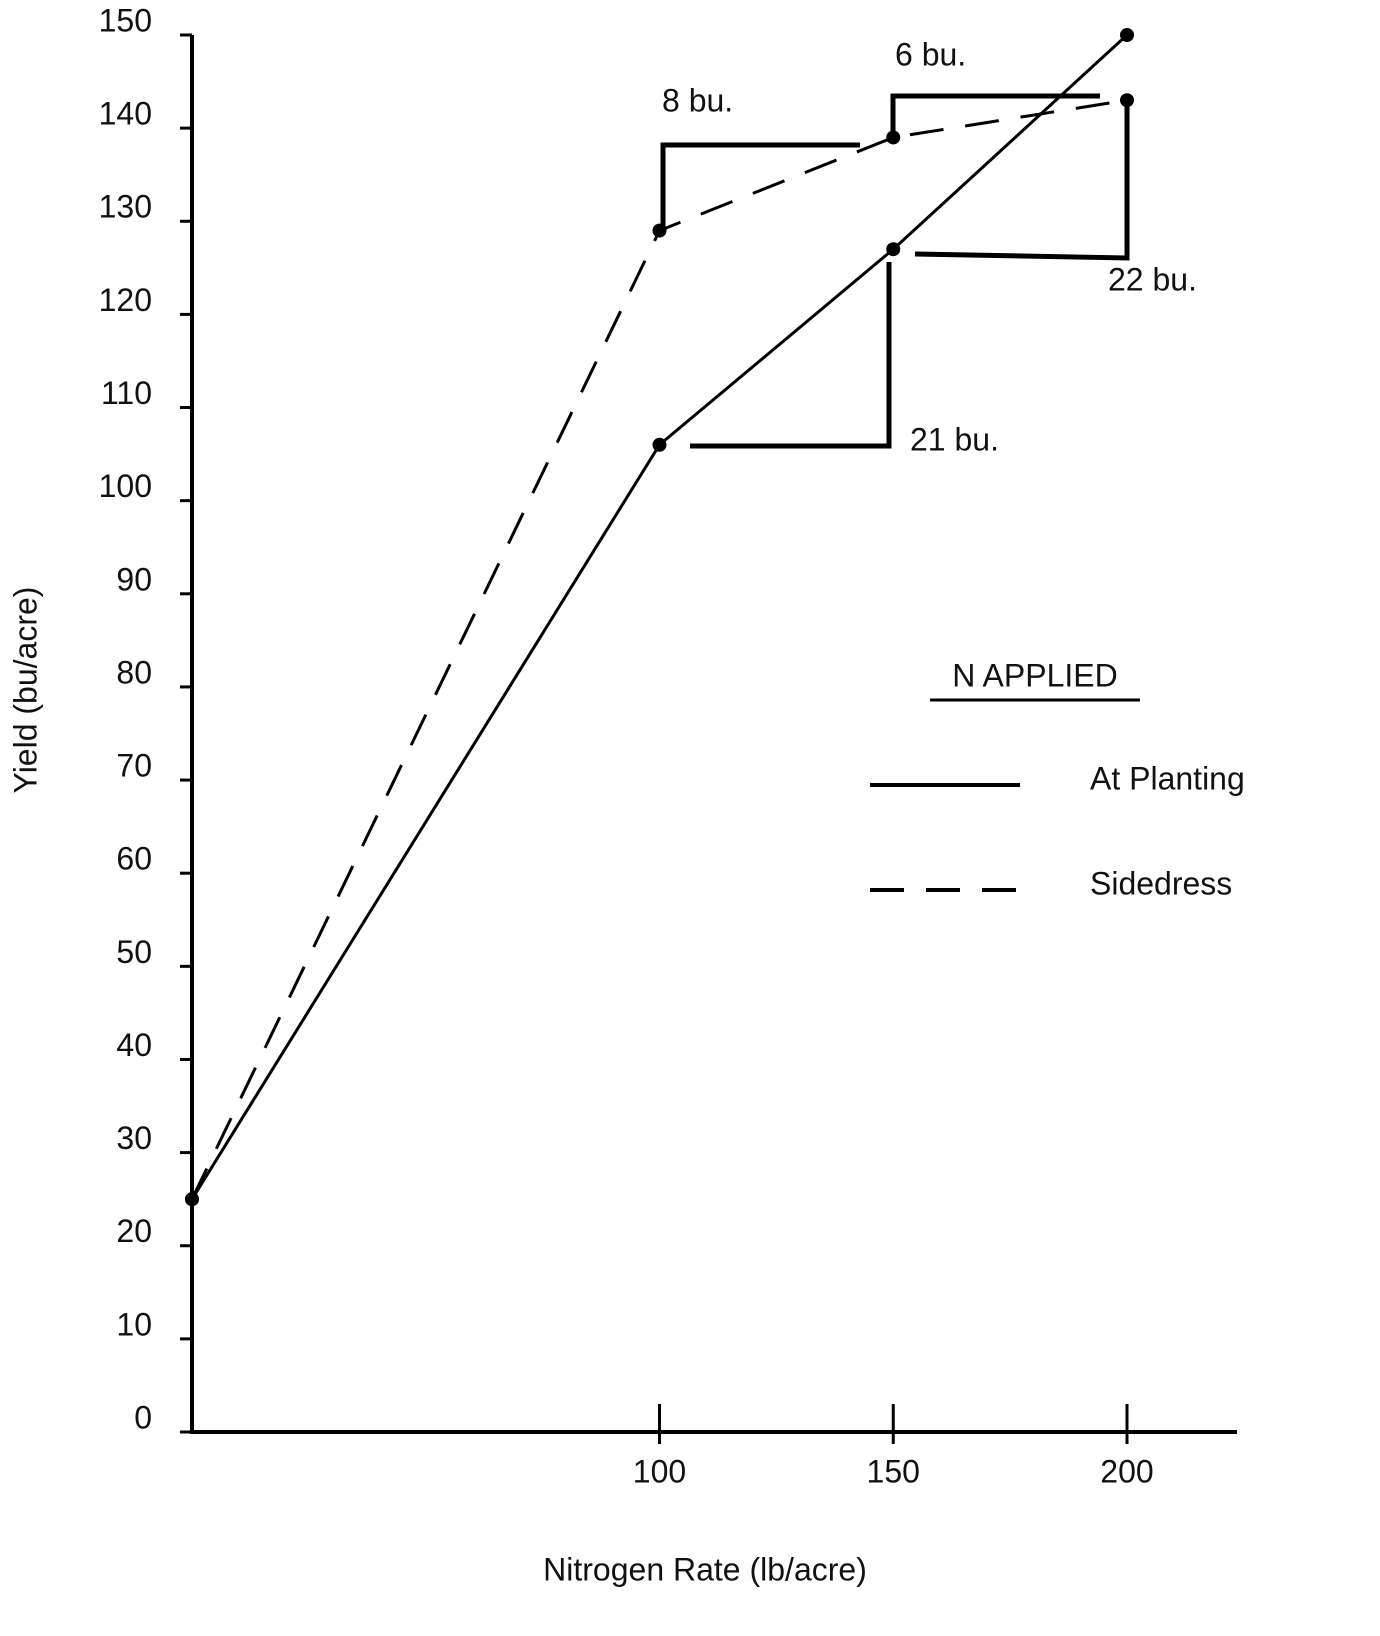  What do you see at coordinates (134, 859) in the screenshot?
I see `y-tick-label: 60` at bounding box center [134, 859].